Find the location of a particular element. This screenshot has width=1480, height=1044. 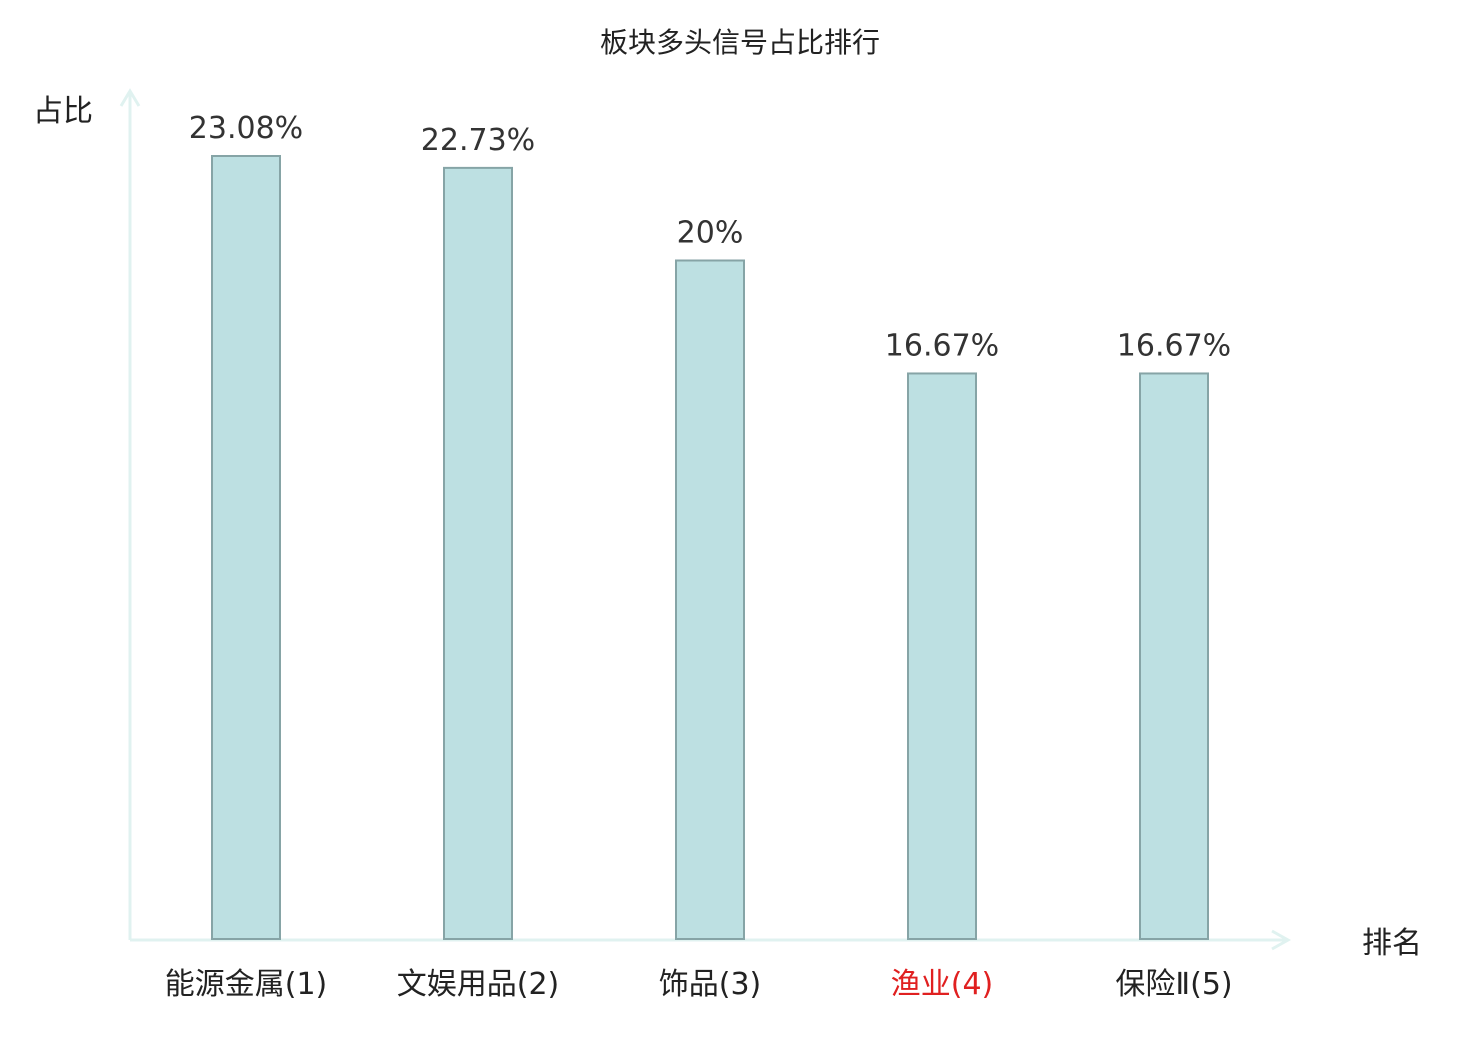

value-label-2: 22.73% is located at coordinates (478, 140).